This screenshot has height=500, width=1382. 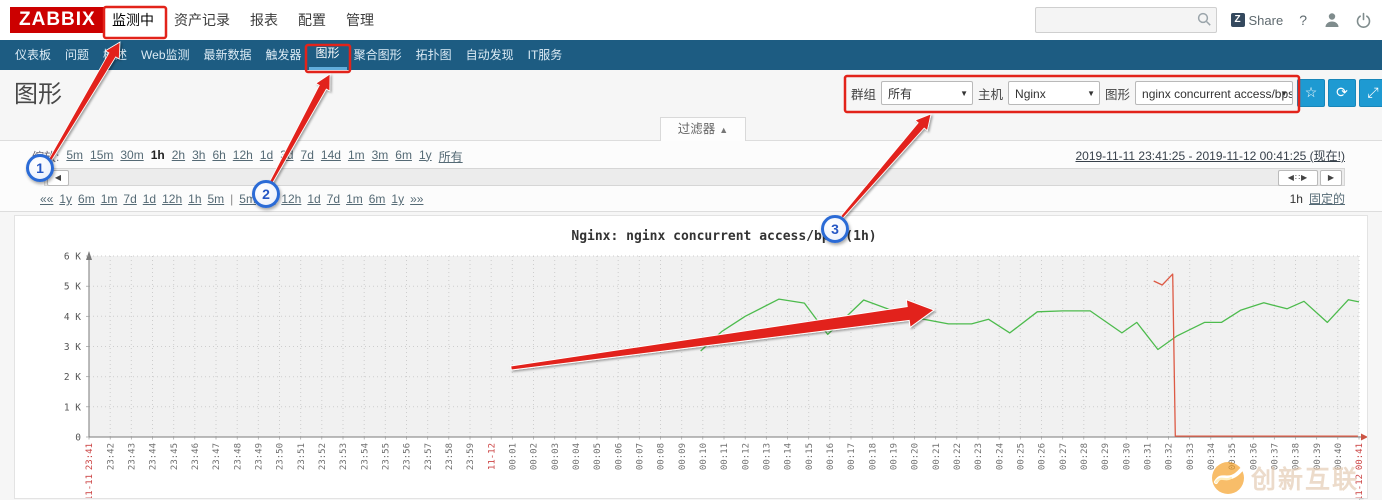 I want to click on subnav-item: 图形, so click(x=327, y=55).